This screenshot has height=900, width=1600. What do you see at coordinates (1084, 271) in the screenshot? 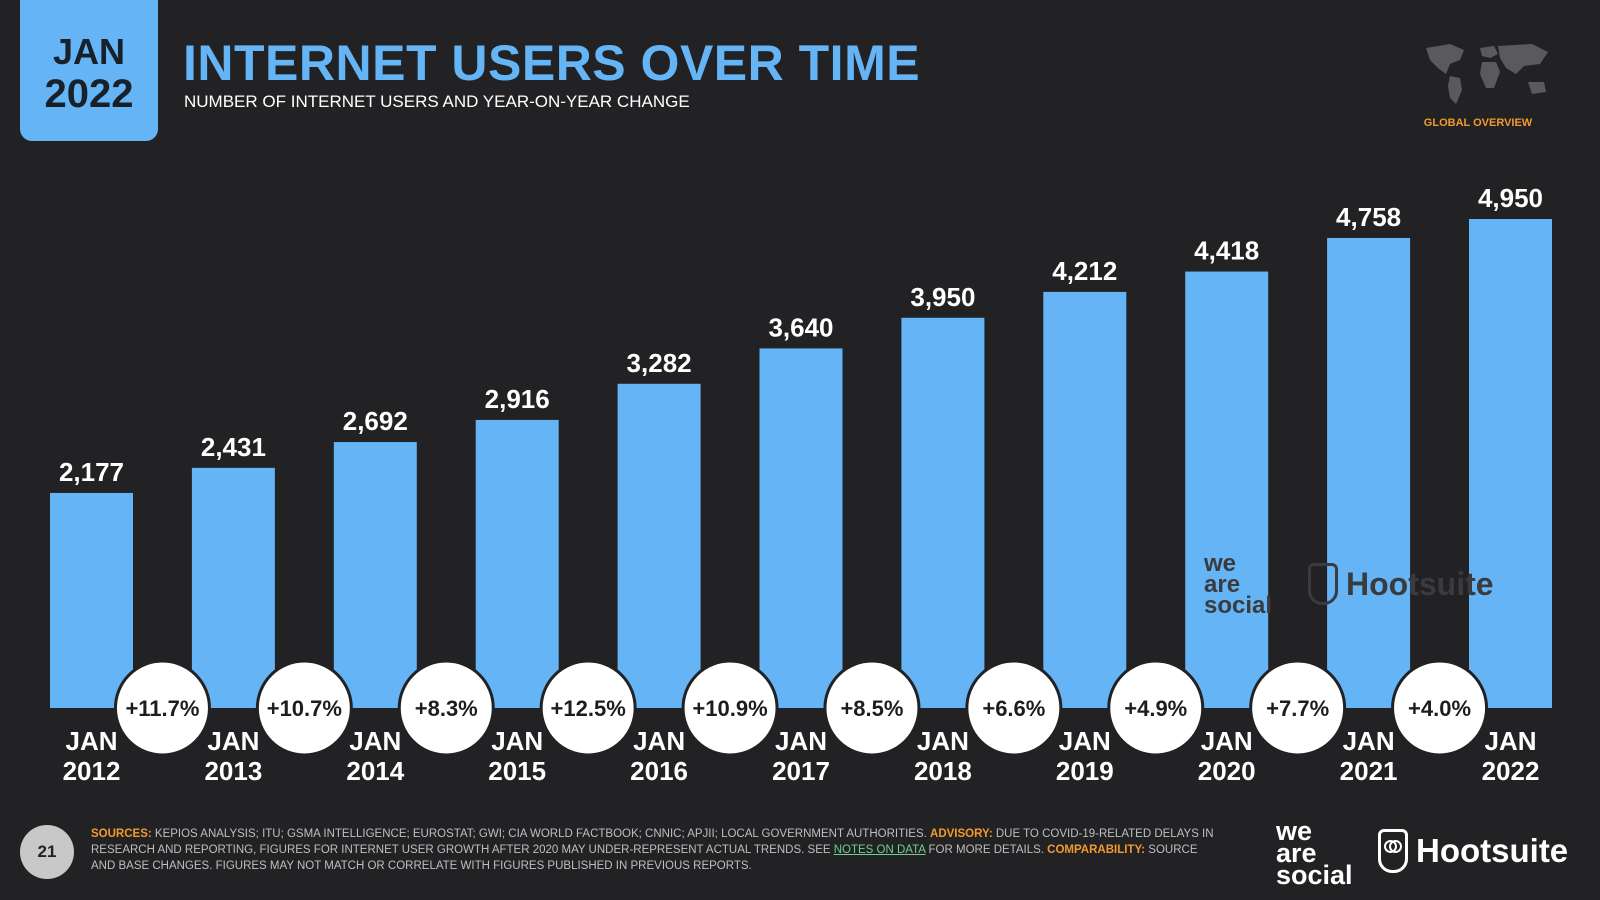
I see `data-label: 4,212` at bounding box center [1084, 271].